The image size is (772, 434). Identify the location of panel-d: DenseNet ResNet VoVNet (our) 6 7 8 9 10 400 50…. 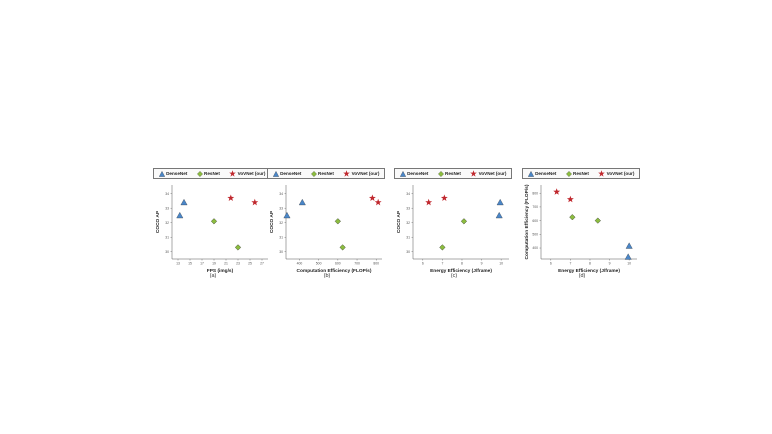
(582, 226).